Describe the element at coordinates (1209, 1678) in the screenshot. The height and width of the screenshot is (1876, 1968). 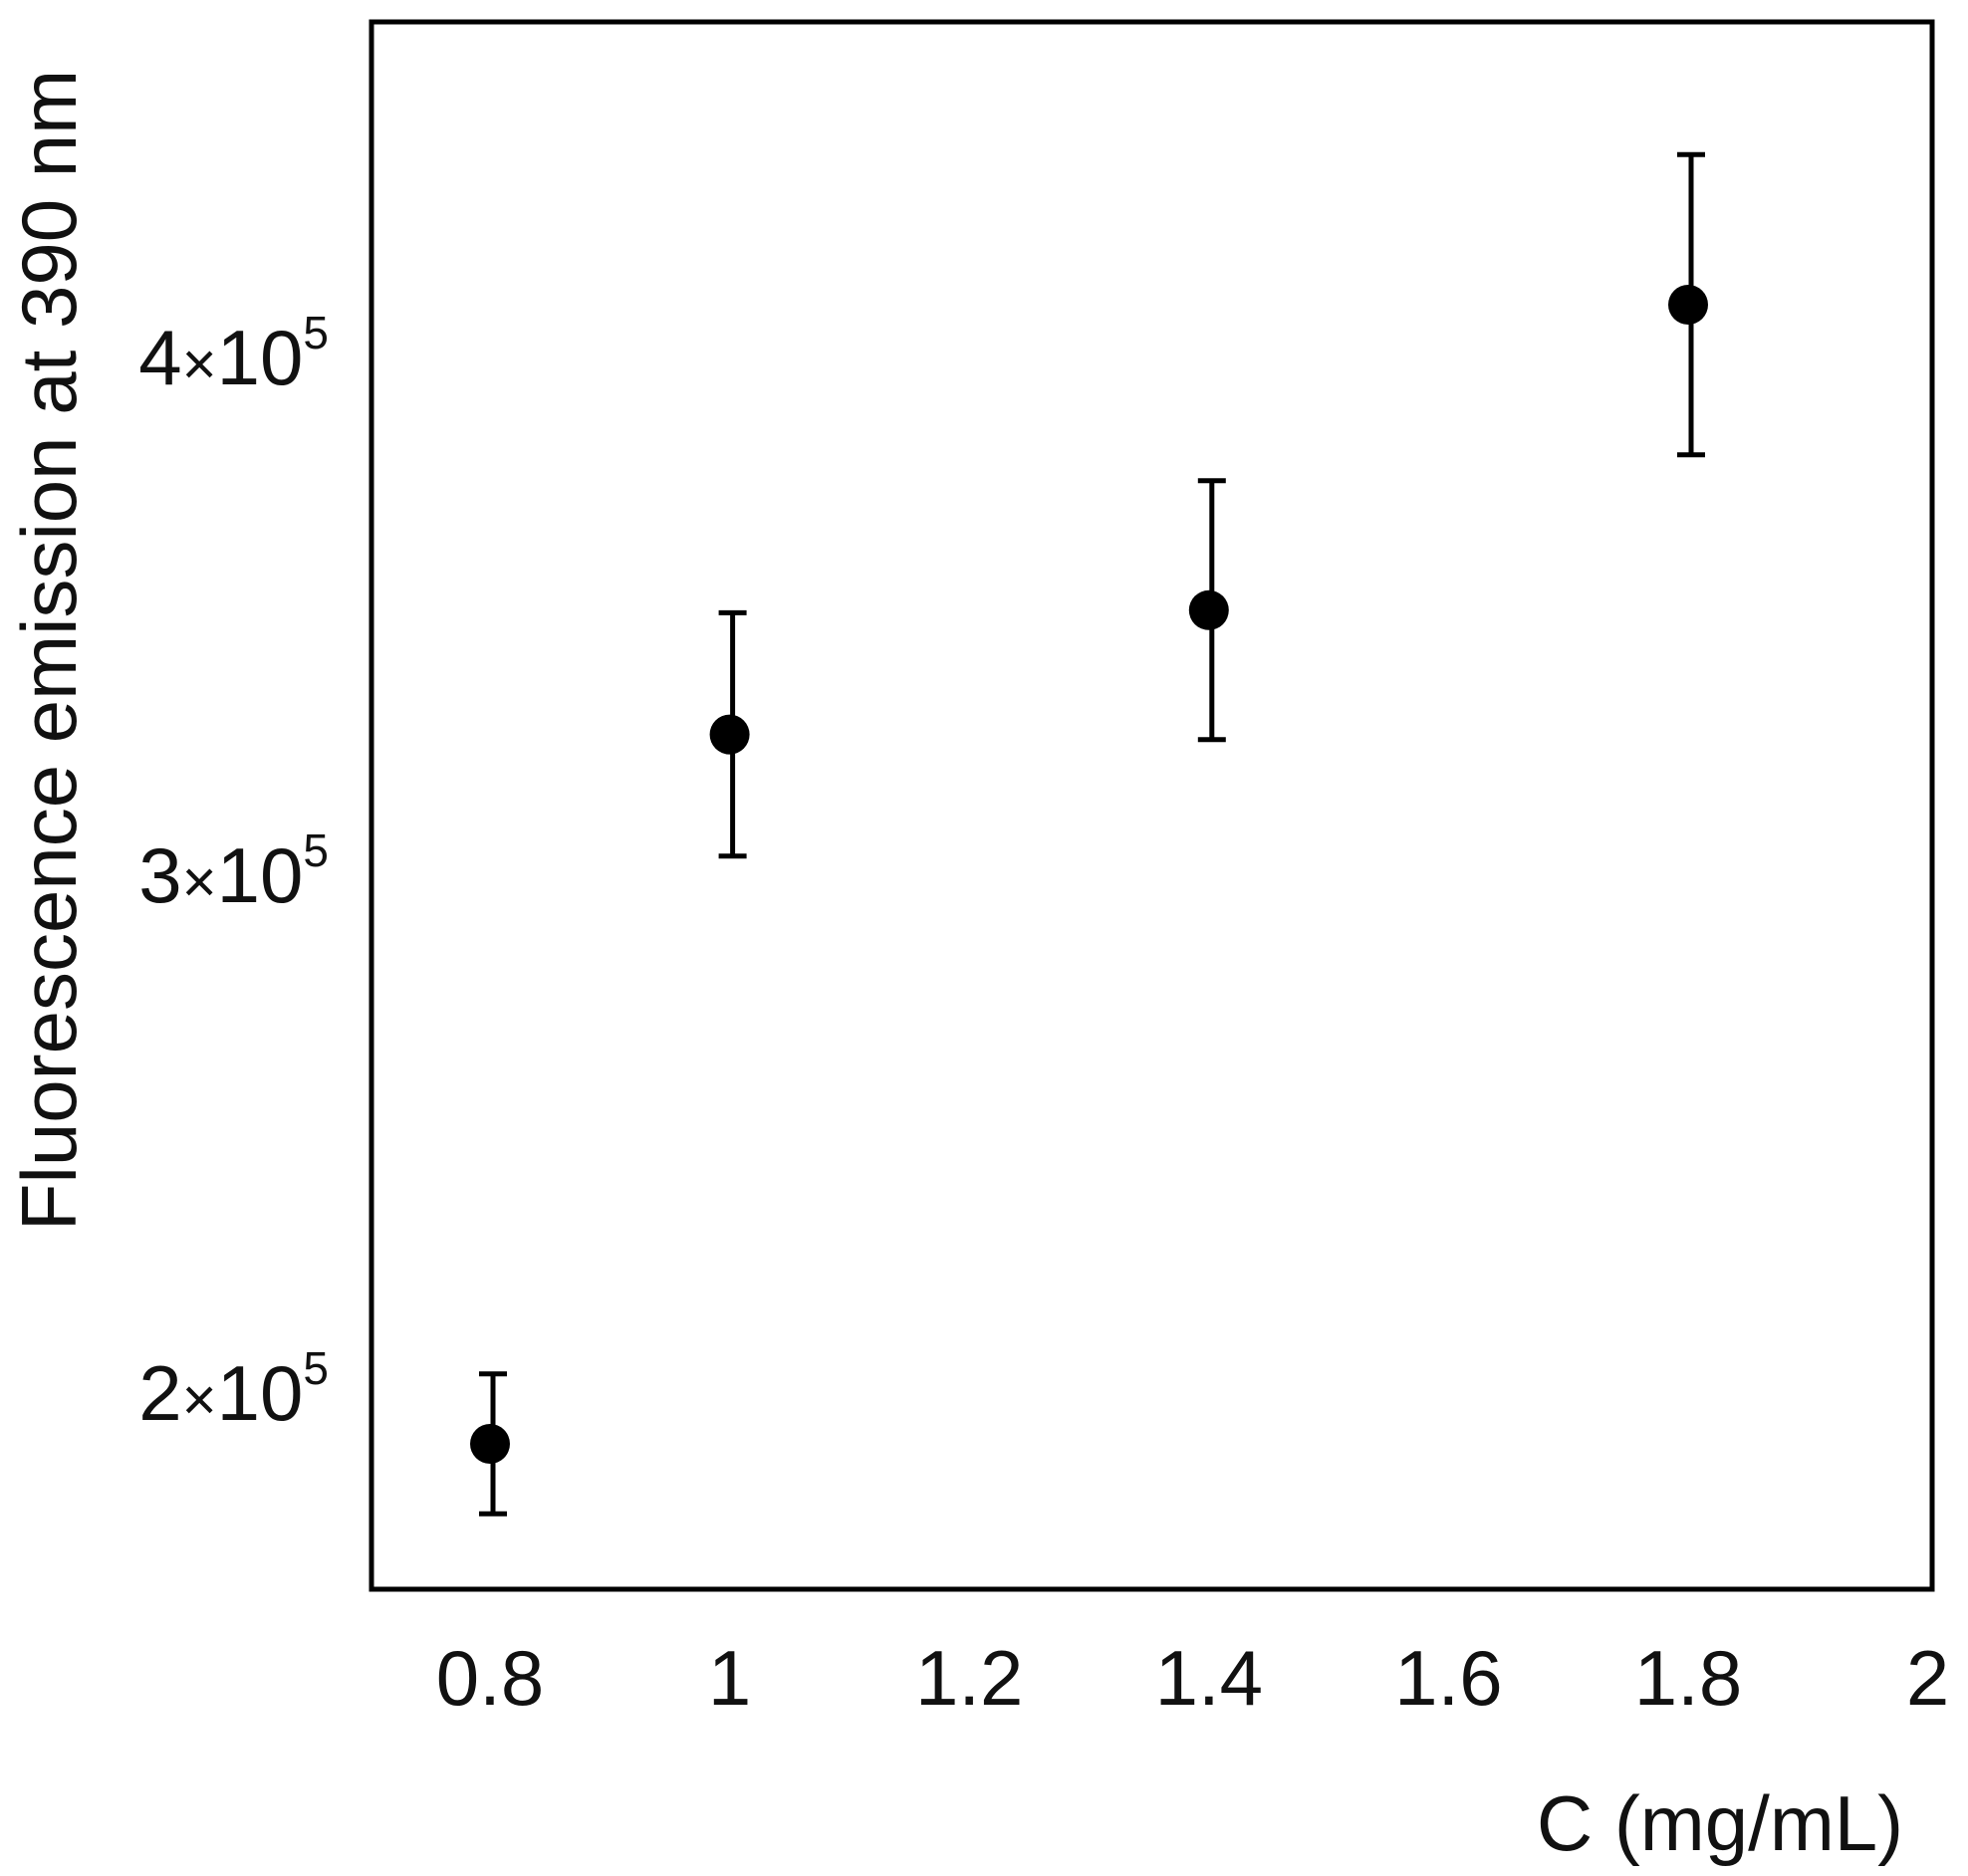
I see `x-tick-label: 1.4` at that location.